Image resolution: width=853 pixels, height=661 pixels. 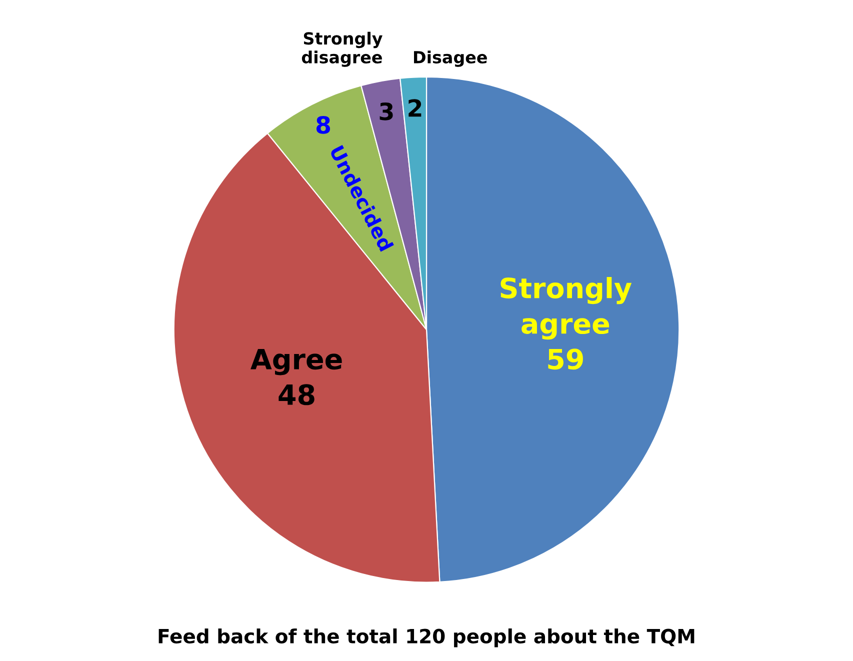 I want to click on data-label: 3, so click(x=386, y=111).